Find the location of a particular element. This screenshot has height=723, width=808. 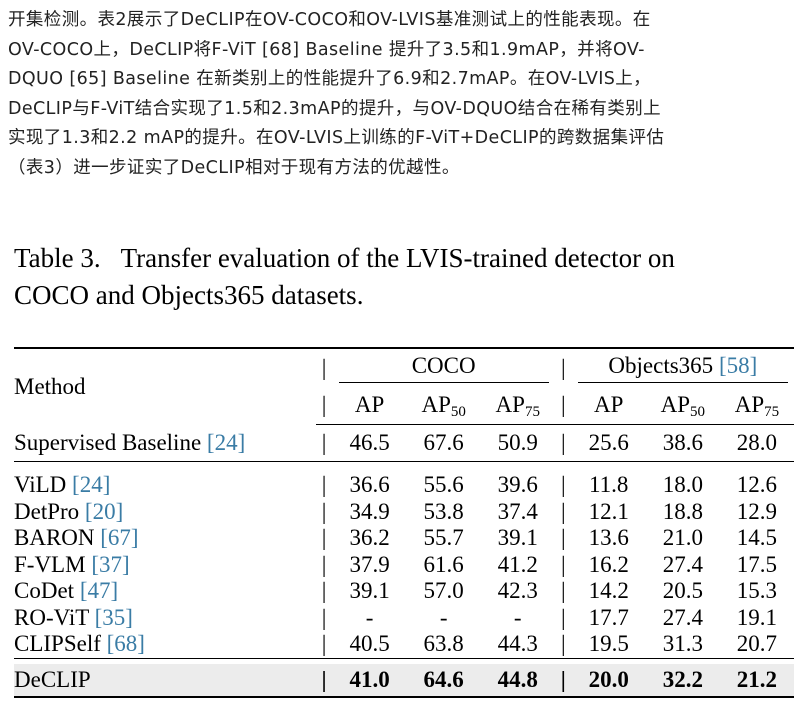

method-name: F-VLM [37] is located at coordinates (72, 564).